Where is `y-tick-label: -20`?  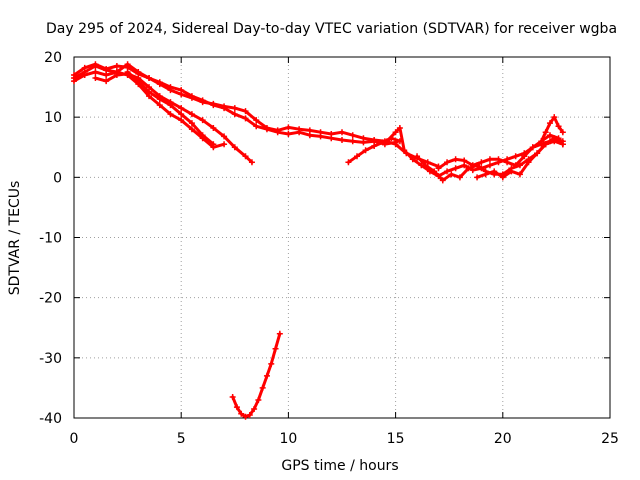
y-tick-label: -20 is located at coordinates (50, 299).